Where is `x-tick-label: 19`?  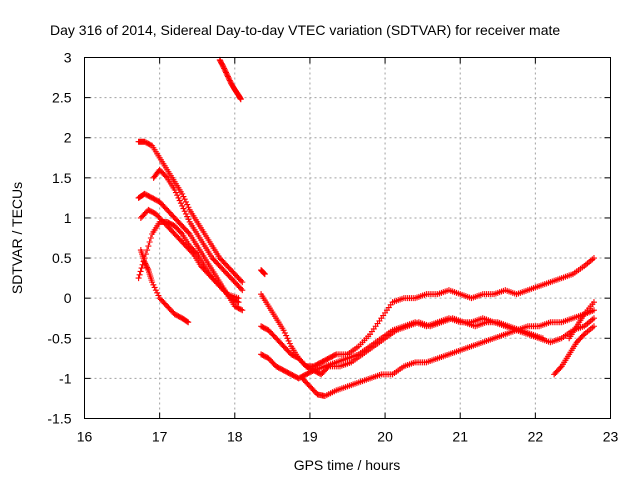 x-tick-label: 19 is located at coordinates (310, 437).